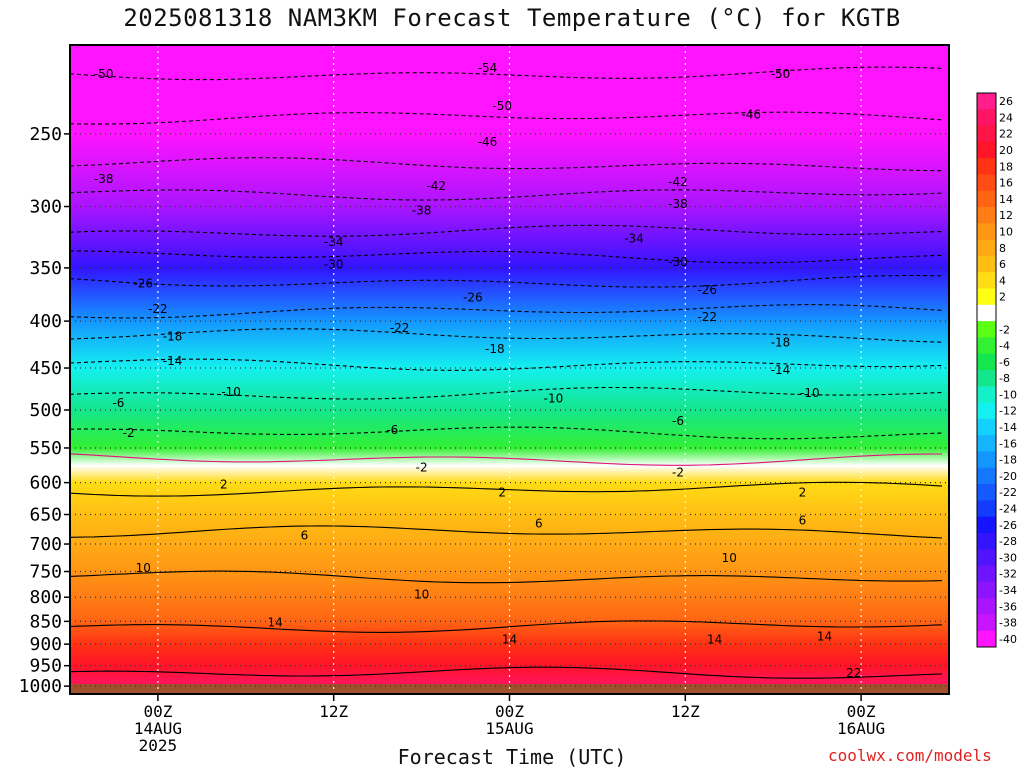 This screenshot has width=1024, height=769. I want to click on colorbar-label: -18, so click(1008, 460).